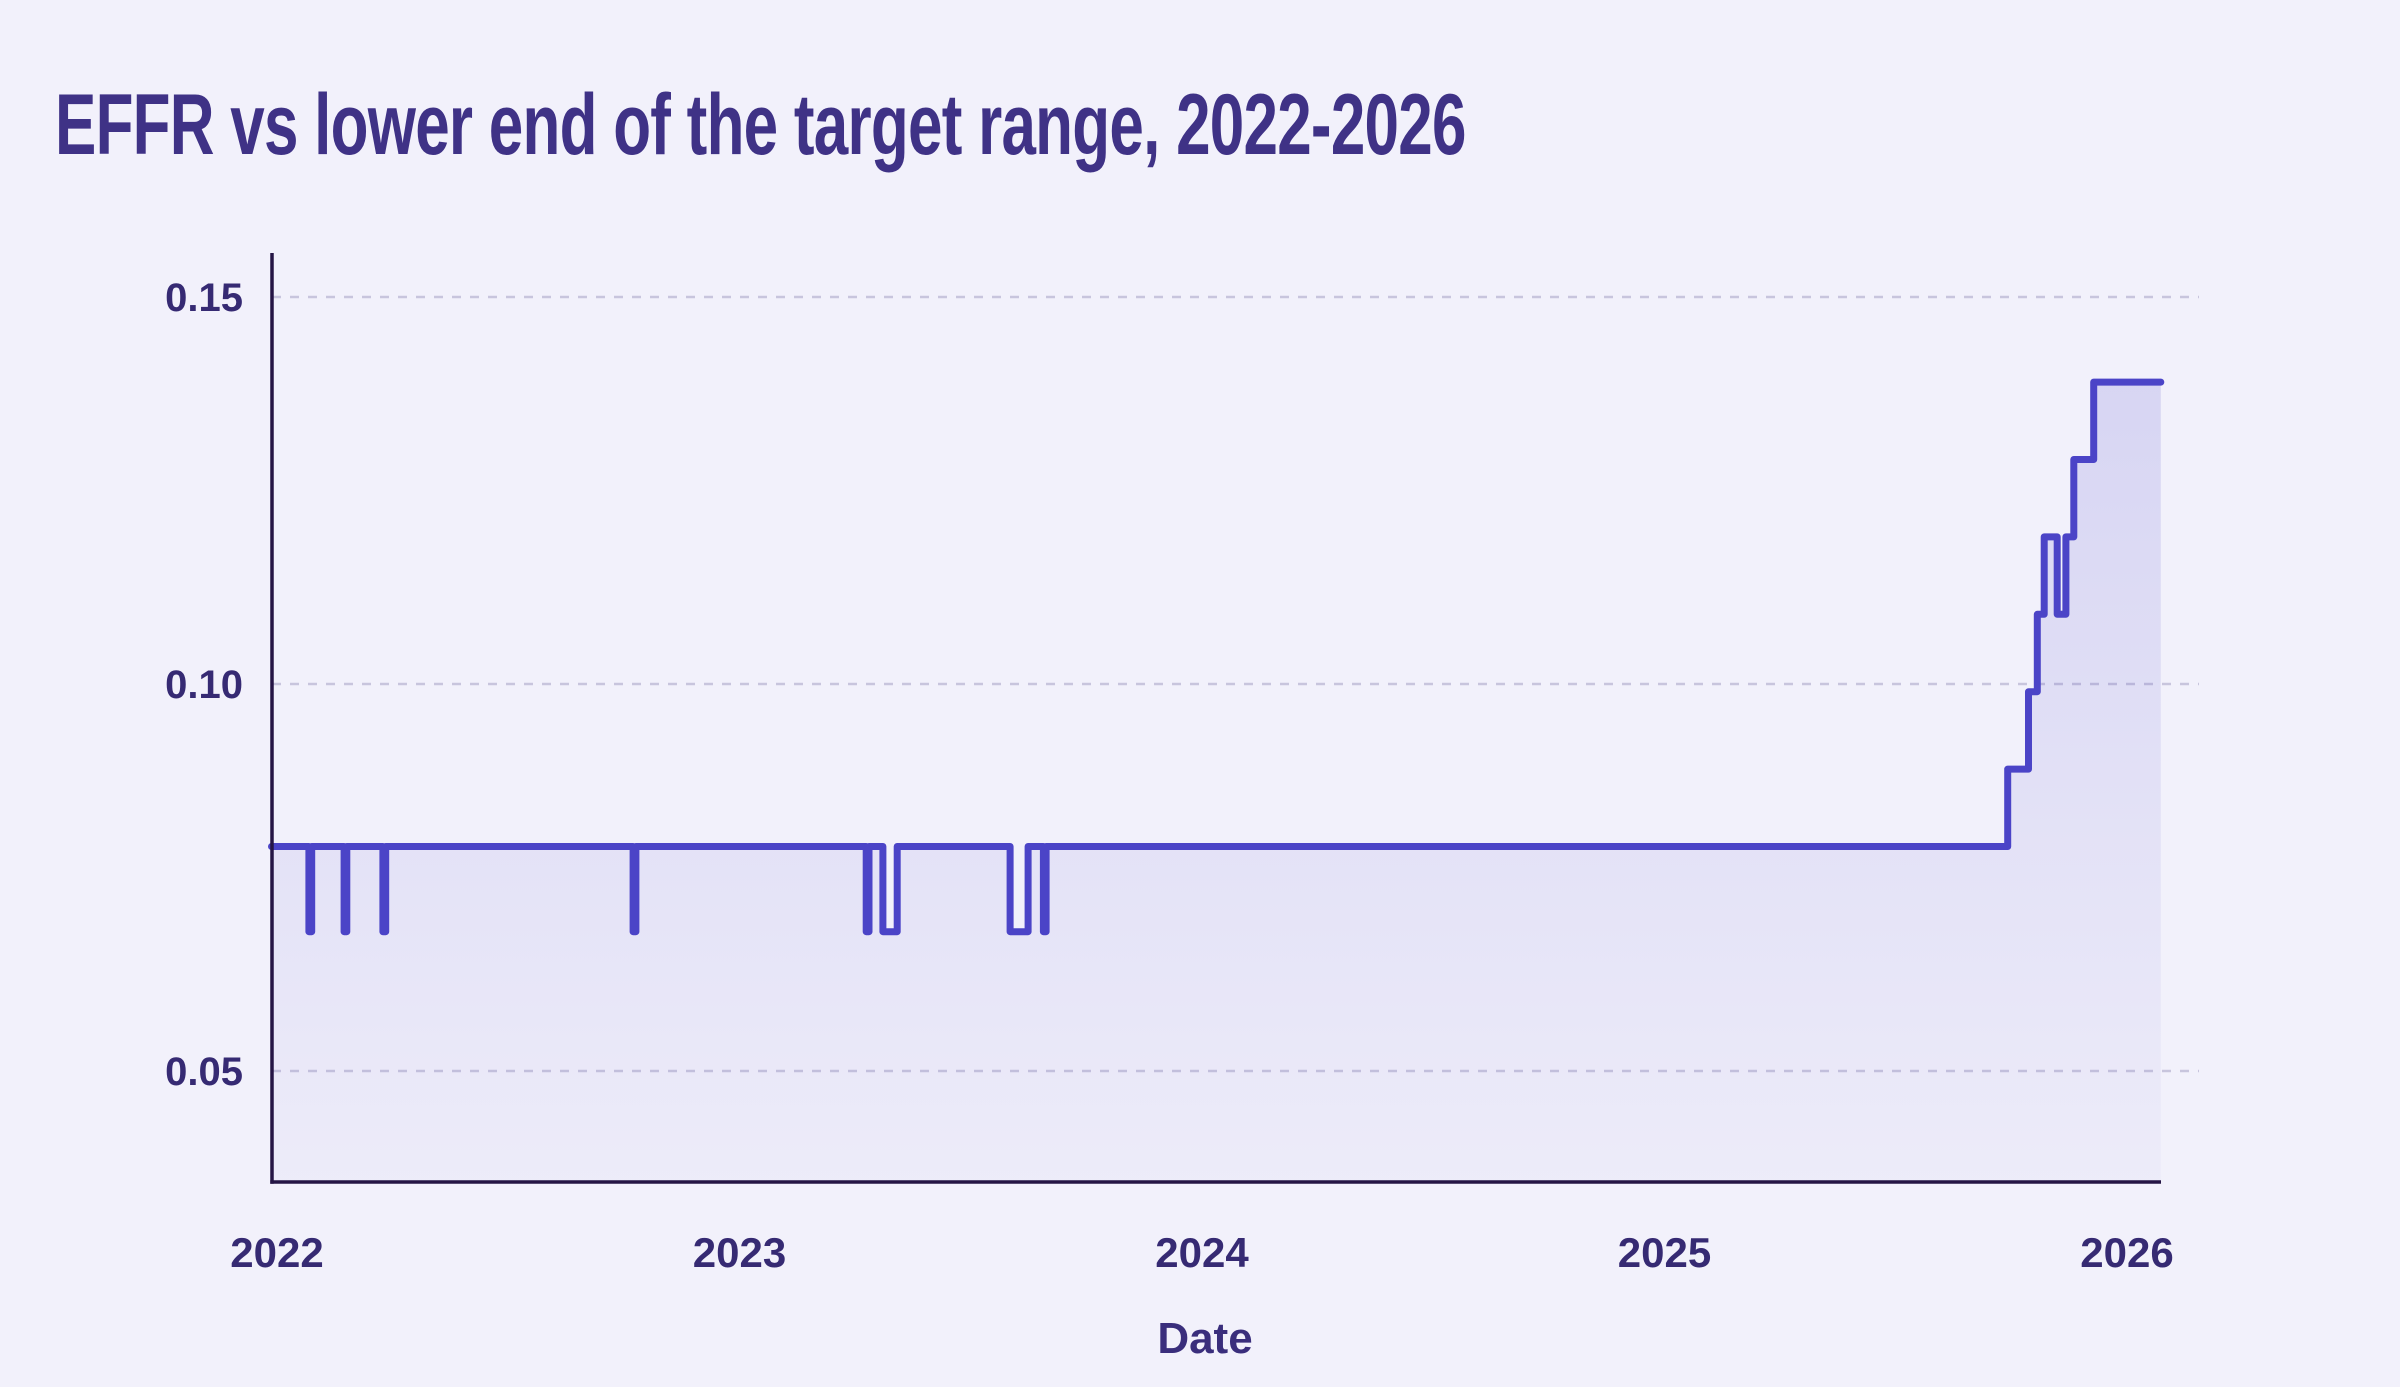  I want to click on x-tick-label: 2022, so click(276, 1252).